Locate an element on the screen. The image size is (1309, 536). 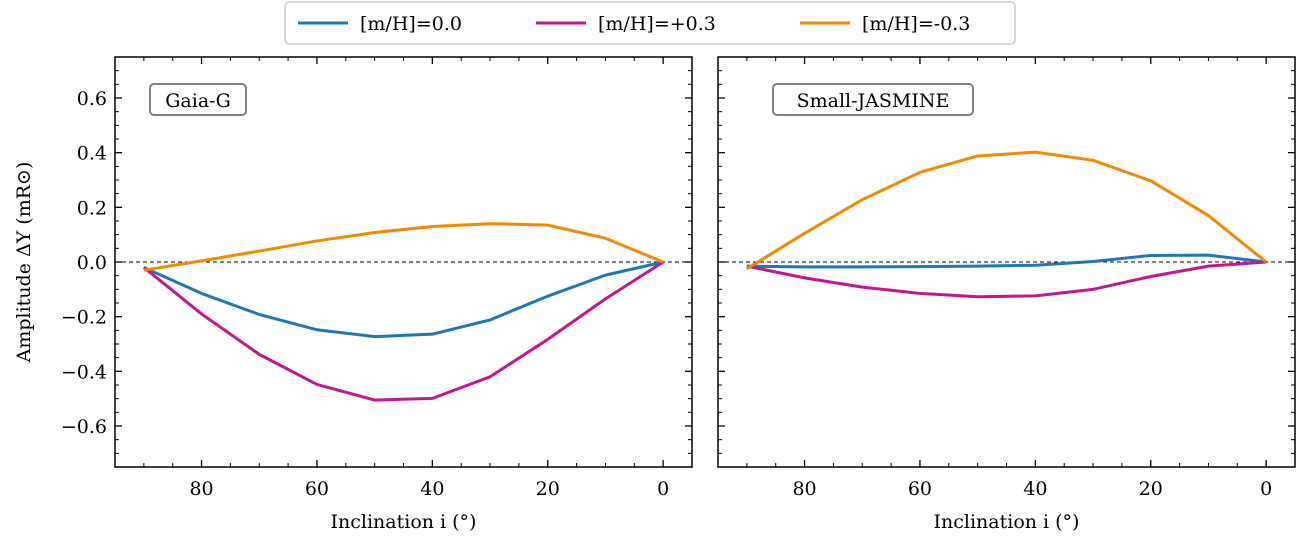
y-tick-label: −0.6 is located at coordinates (84, 427).